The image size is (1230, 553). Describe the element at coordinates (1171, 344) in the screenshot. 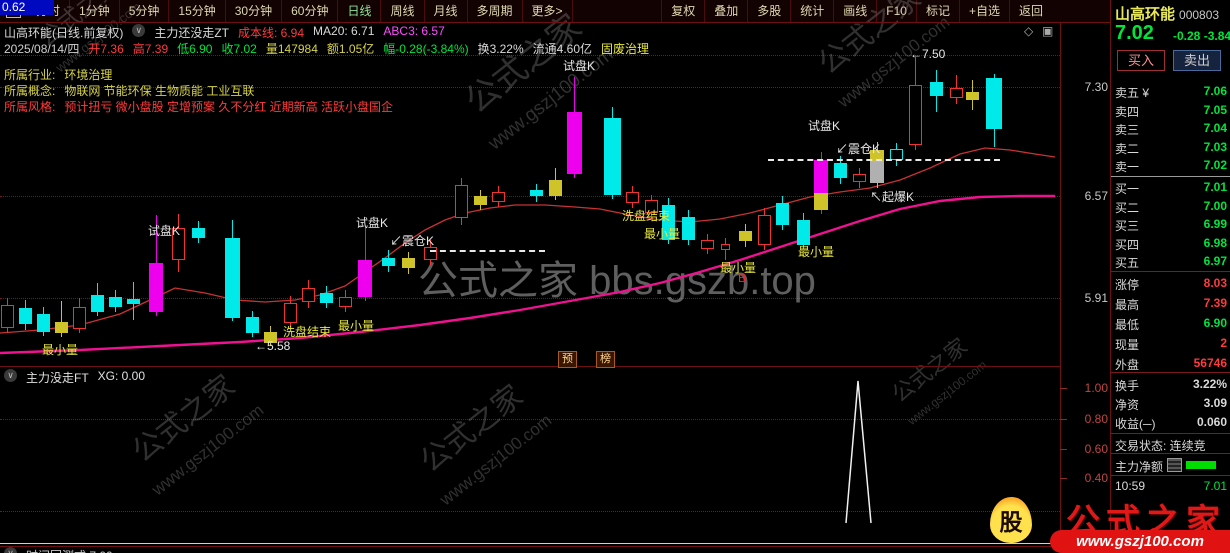

I see `panel-row-现量: 现量 2` at that location.